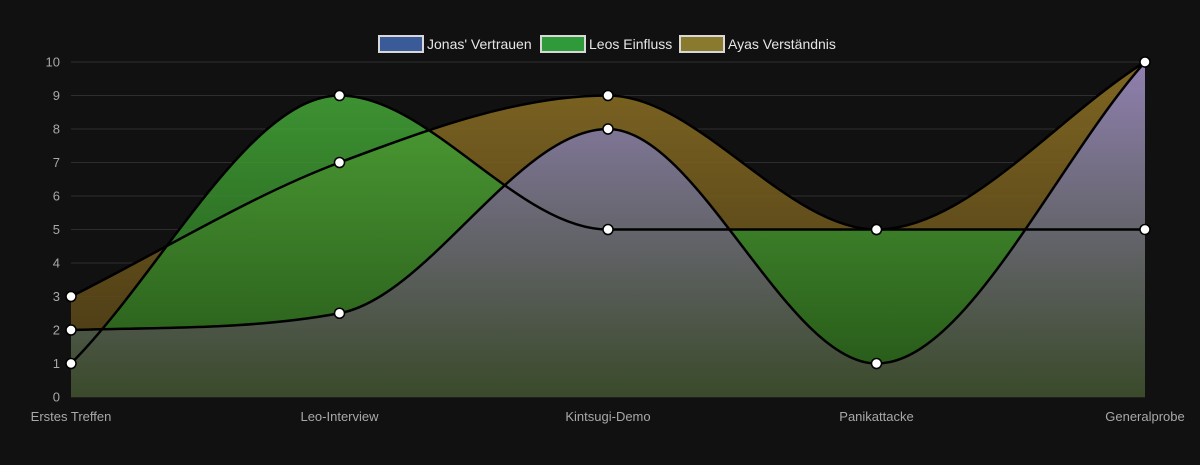  I want to click on x-tick-label: Erstes Treffen, so click(71, 416).